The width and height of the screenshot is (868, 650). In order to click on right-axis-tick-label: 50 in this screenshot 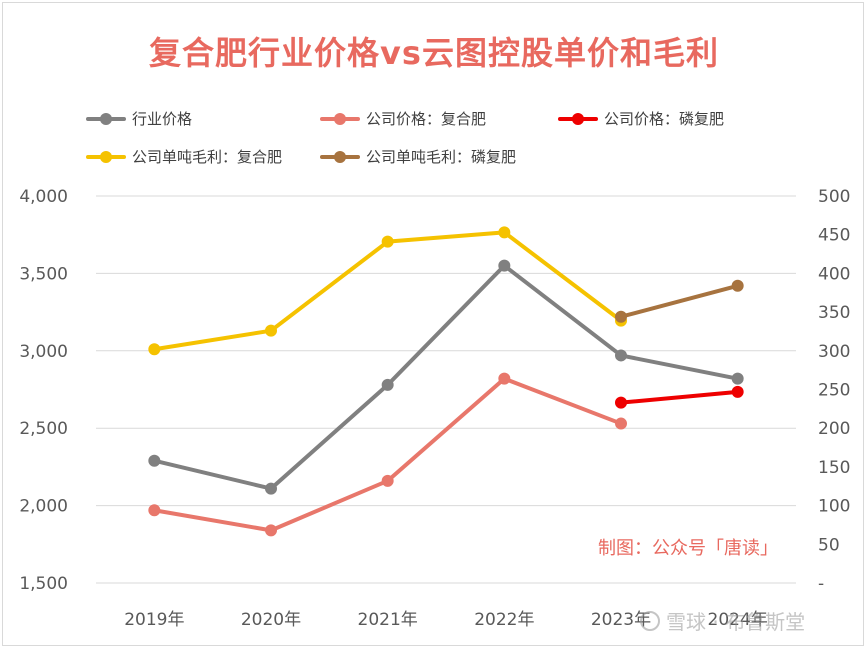, I will do `click(829, 545)`.